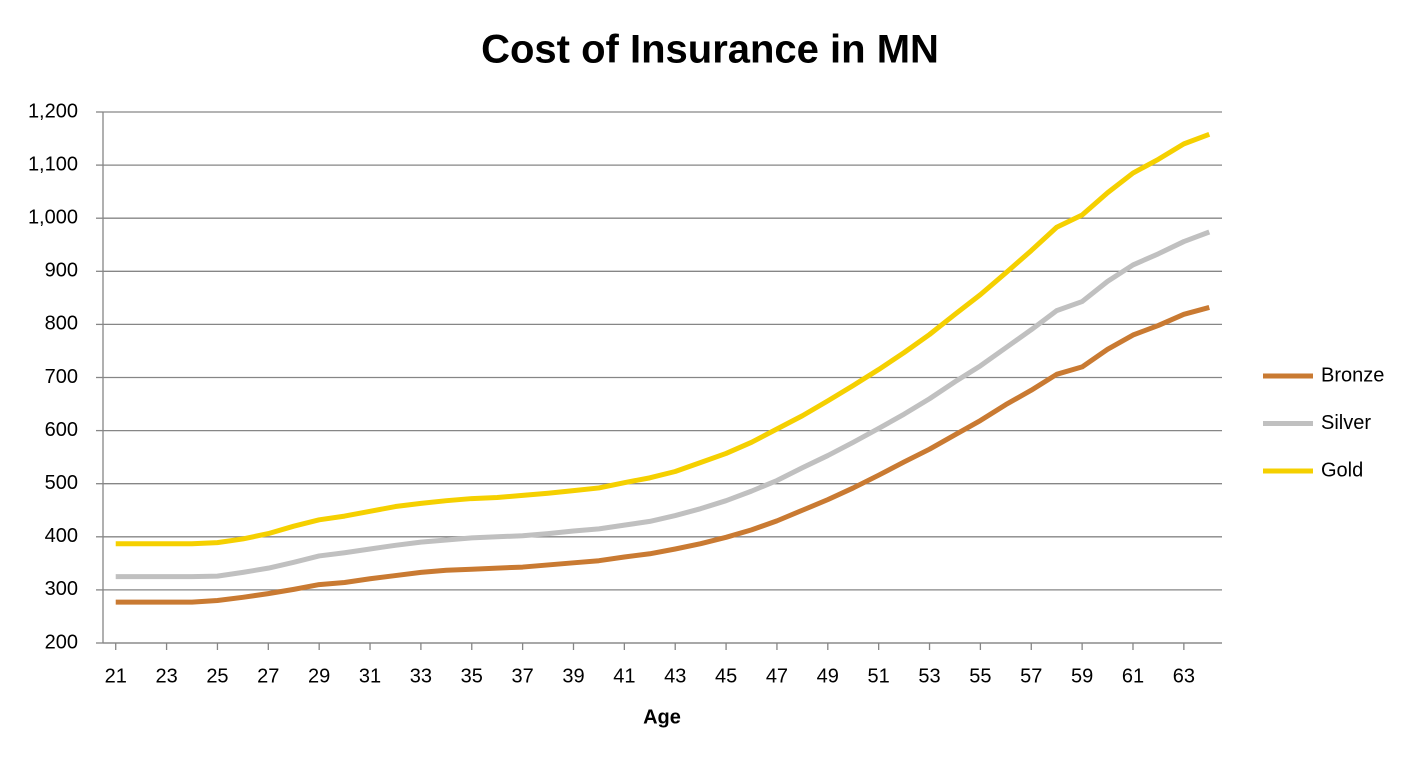  I want to click on chart-title: Cost of Insurance in MN, so click(710, 50).